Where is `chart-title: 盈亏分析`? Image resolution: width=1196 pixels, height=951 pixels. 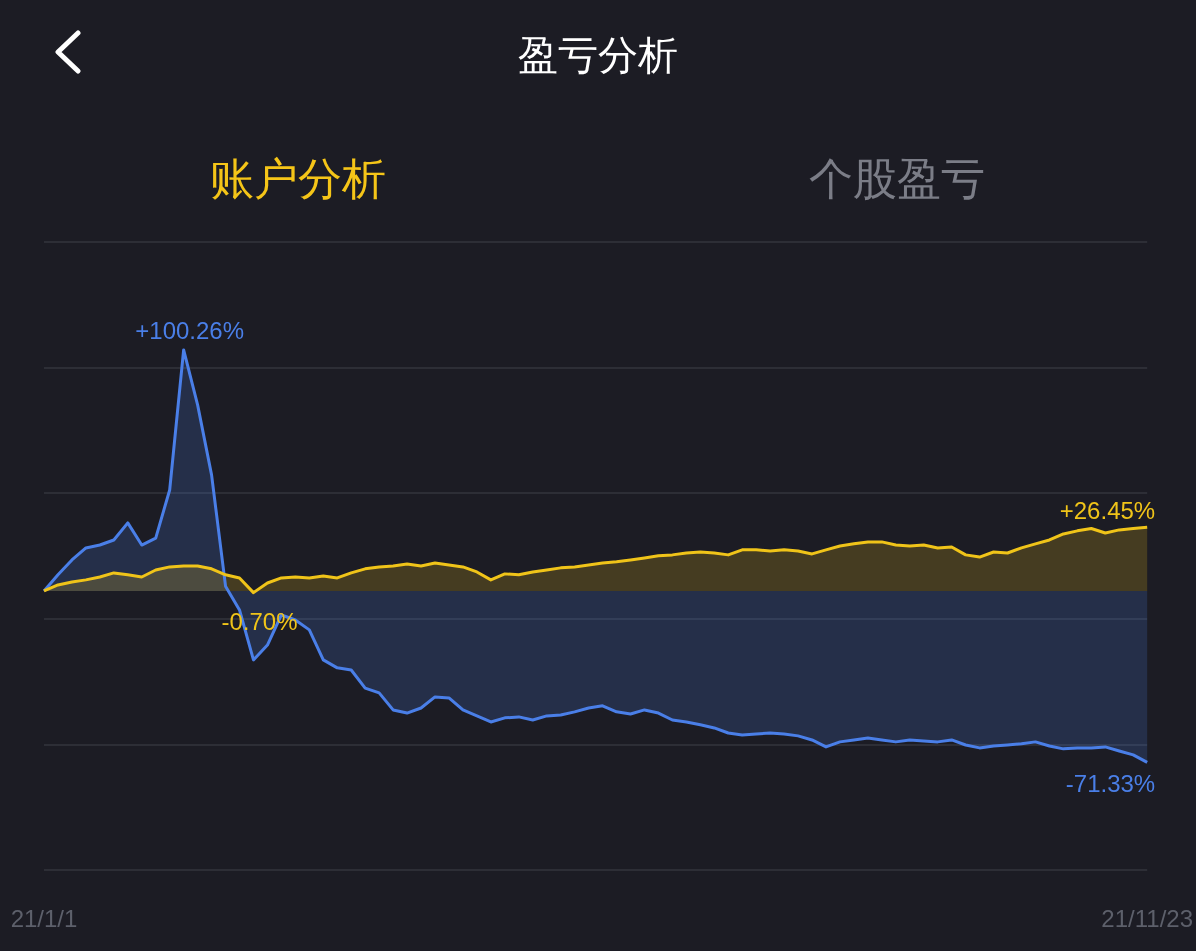 chart-title: 盈亏分析 is located at coordinates (598, 55).